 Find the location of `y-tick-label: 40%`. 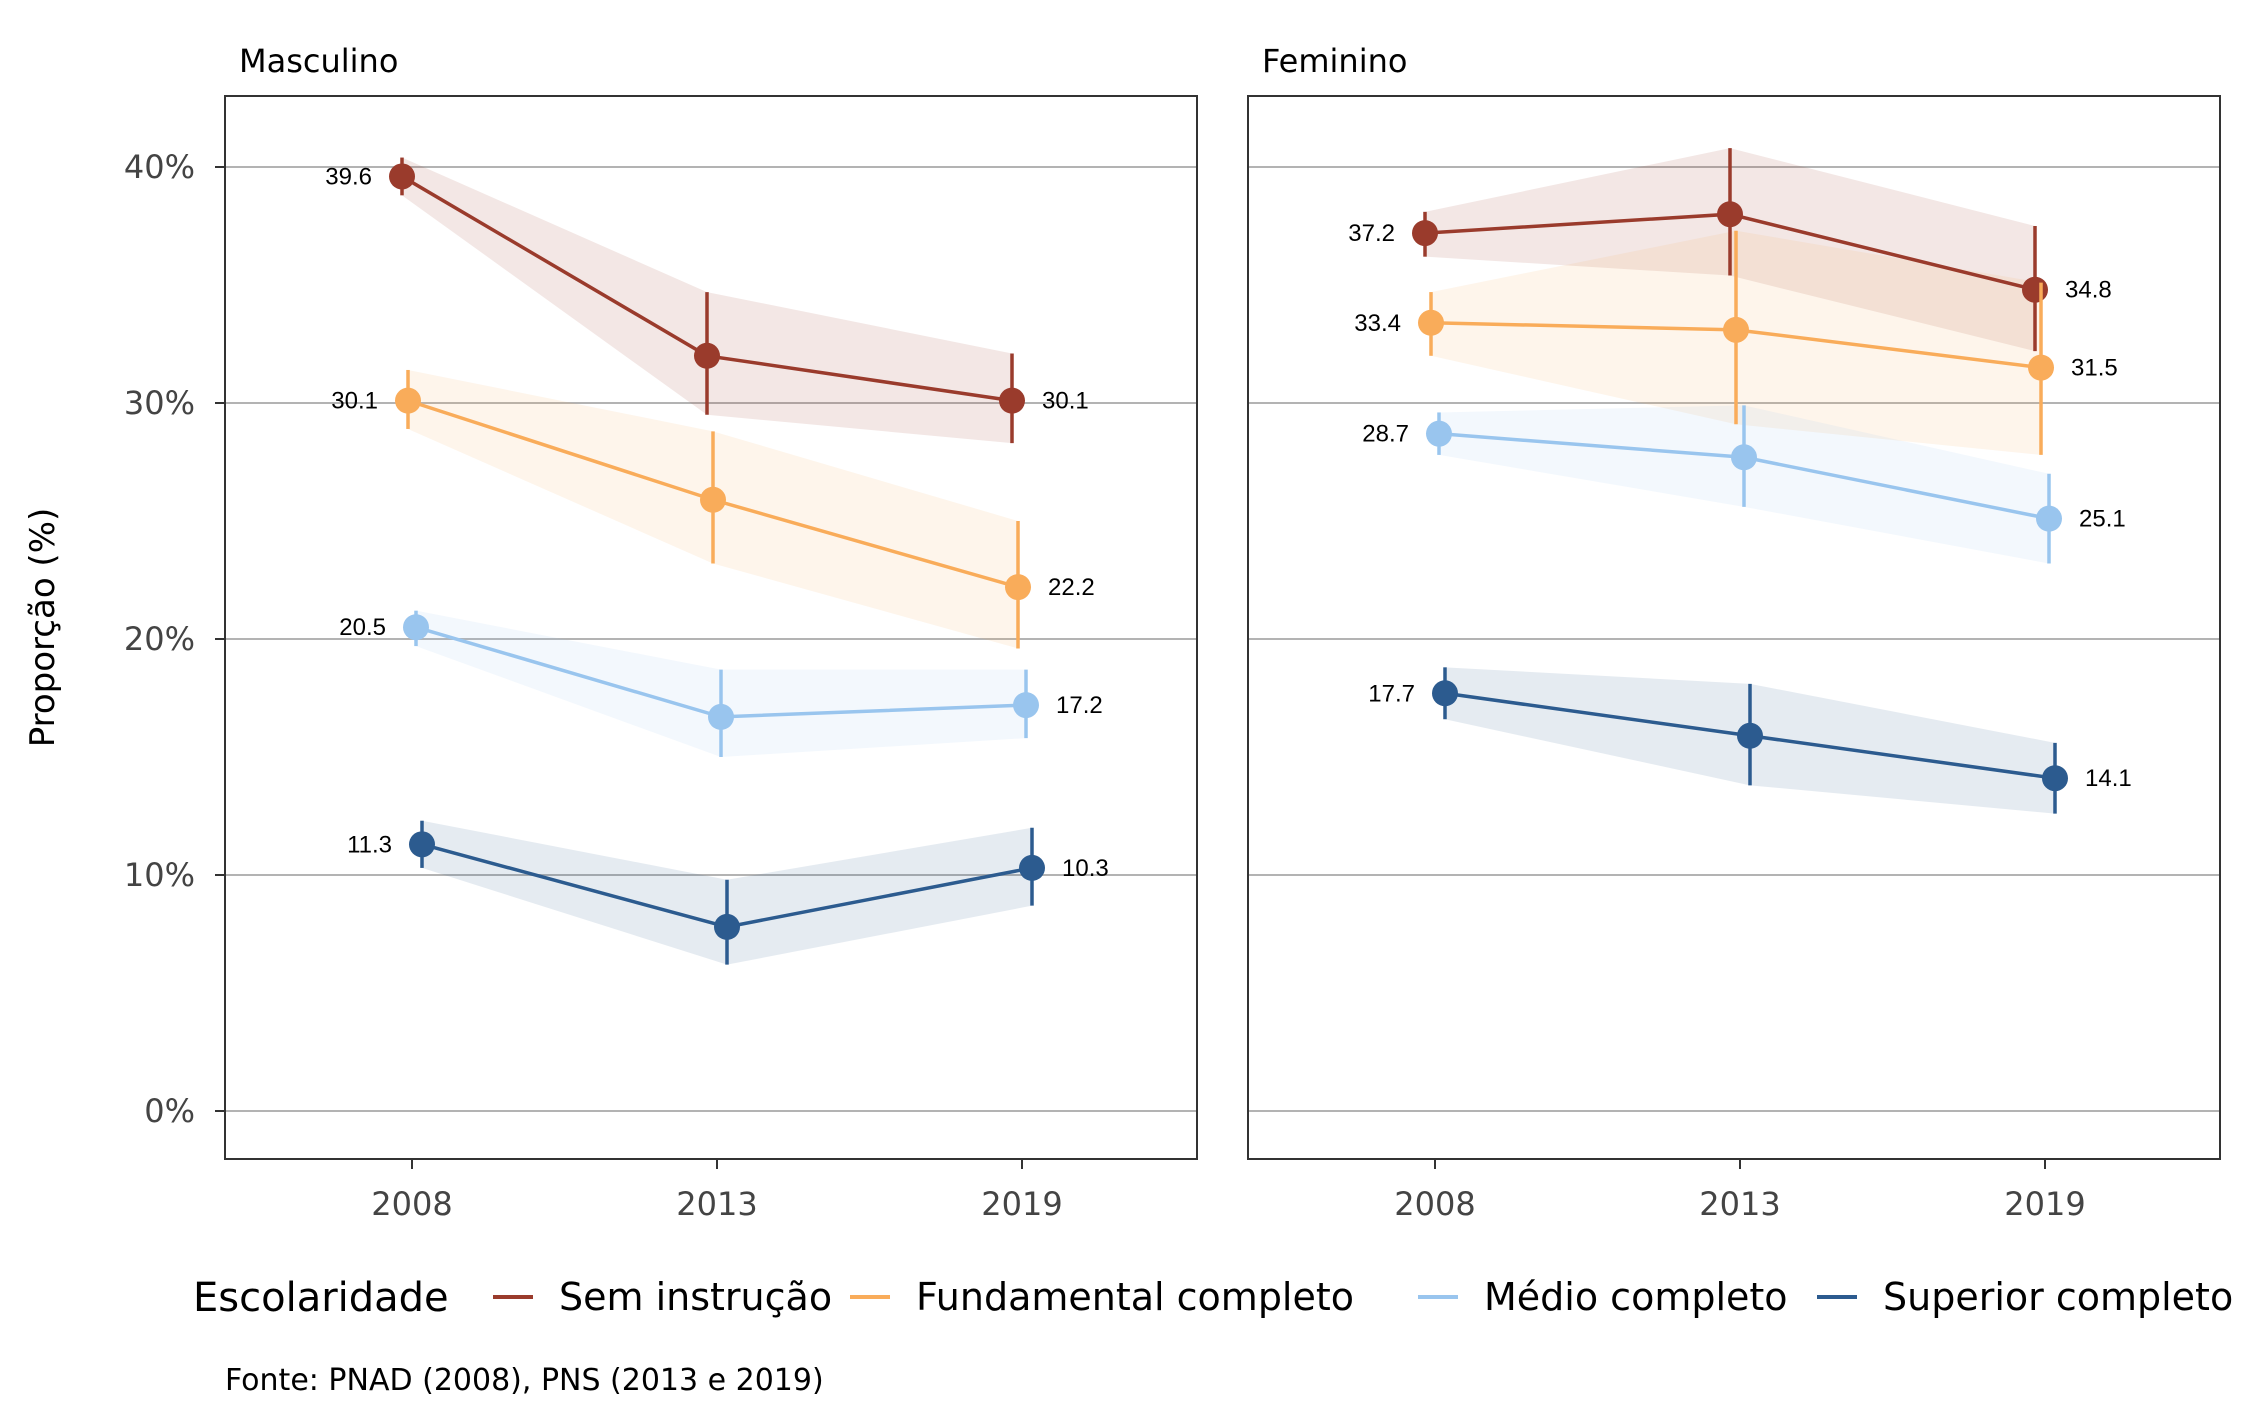

y-tick-label: 40% is located at coordinates (159, 167).